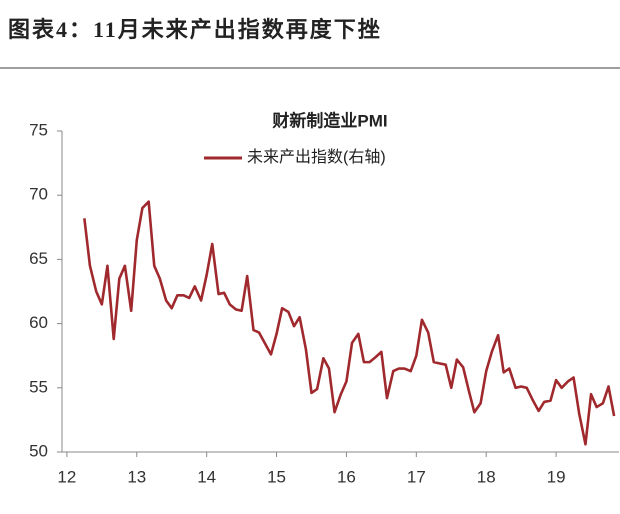 The height and width of the screenshot is (514, 620). I want to click on chart-title: 财新制造业PMI, so click(329, 120).